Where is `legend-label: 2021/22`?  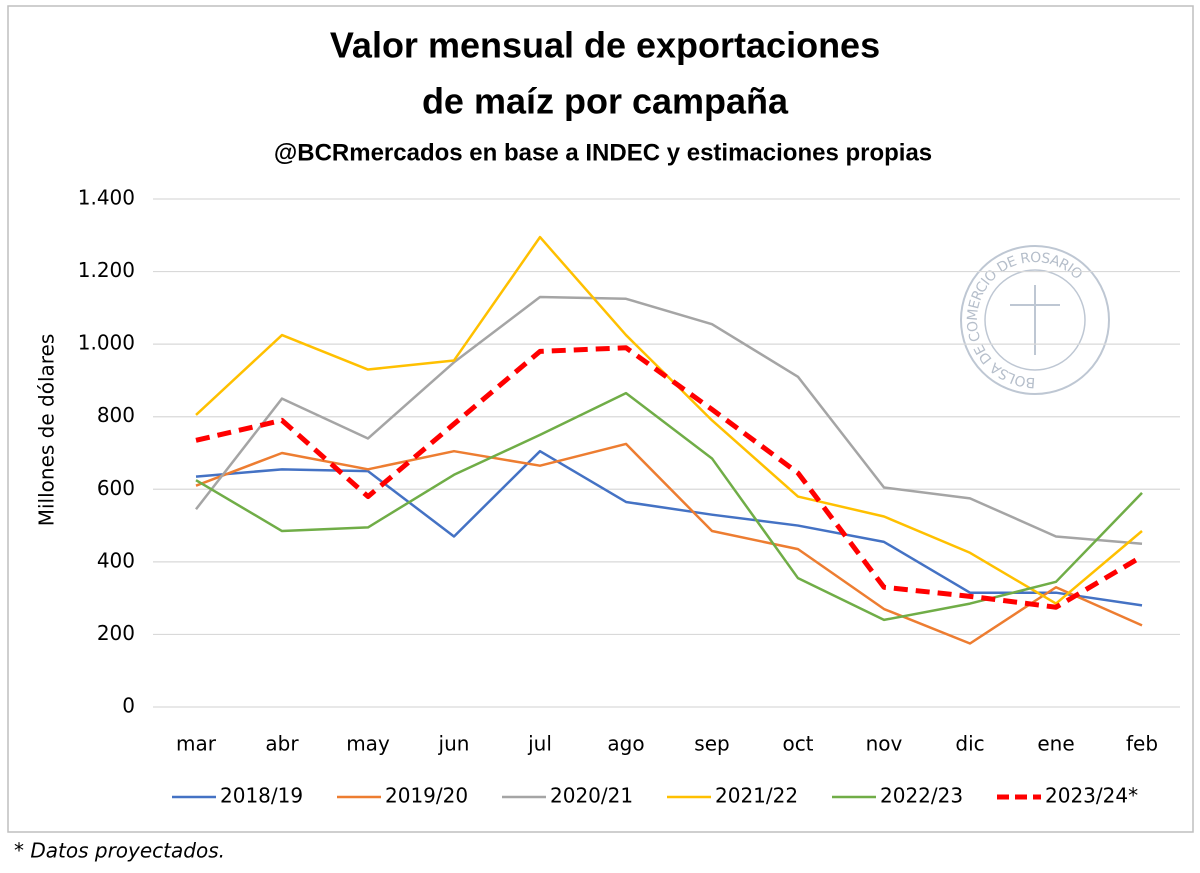
legend-label: 2021/22 is located at coordinates (756, 796).